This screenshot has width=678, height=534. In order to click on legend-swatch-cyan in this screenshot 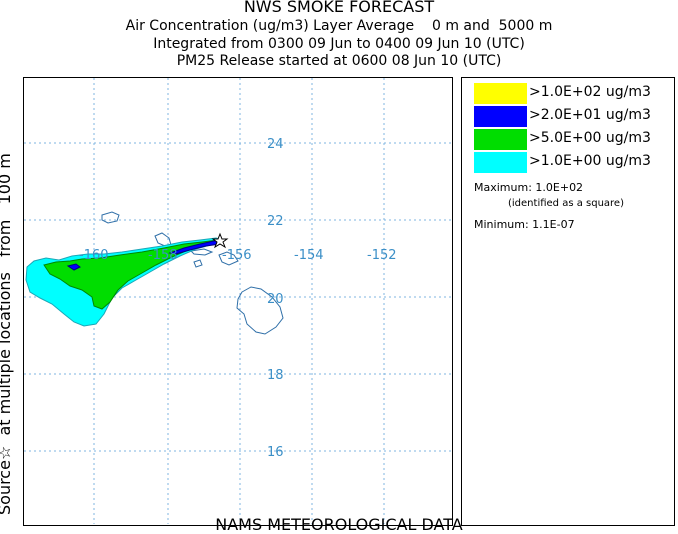, I will do `click(500, 162)`.